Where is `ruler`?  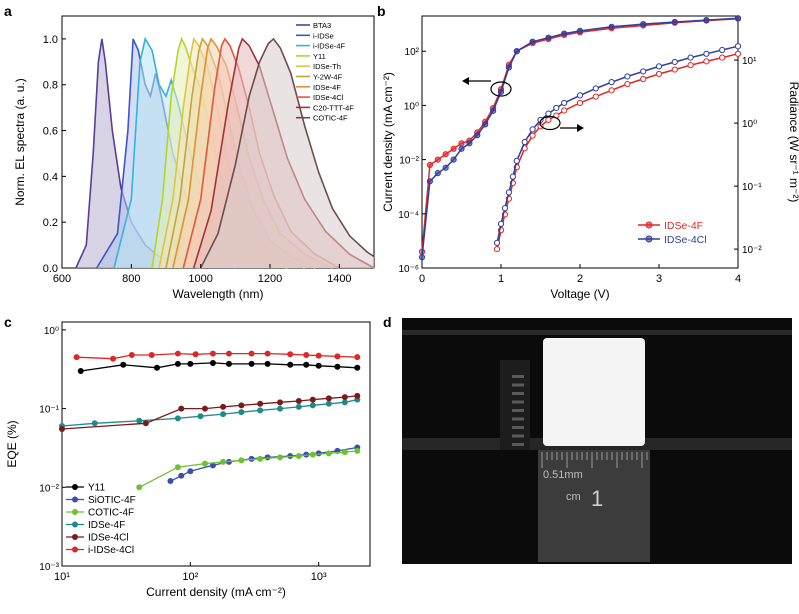
ruler is located at coordinates (594, 506).